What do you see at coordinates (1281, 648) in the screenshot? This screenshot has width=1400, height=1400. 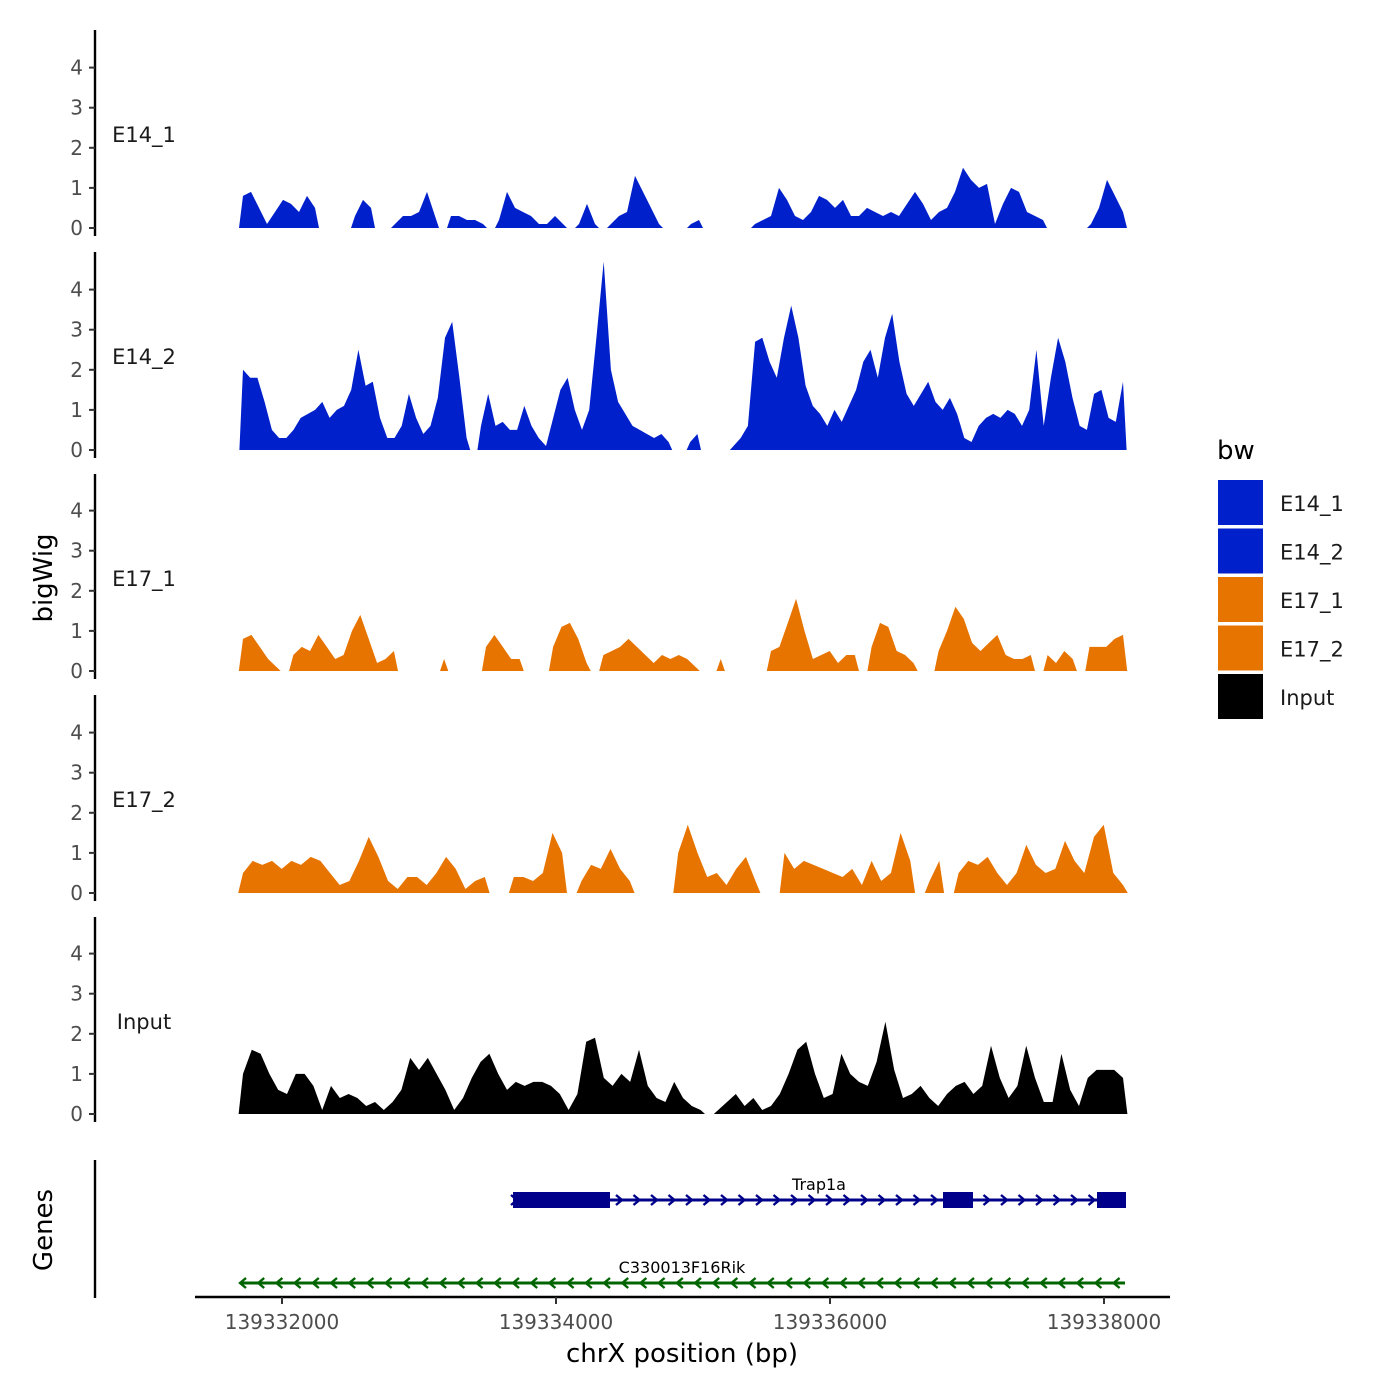 I see `legend-item-e17-2: E17_2` at bounding box center [1281, 648].